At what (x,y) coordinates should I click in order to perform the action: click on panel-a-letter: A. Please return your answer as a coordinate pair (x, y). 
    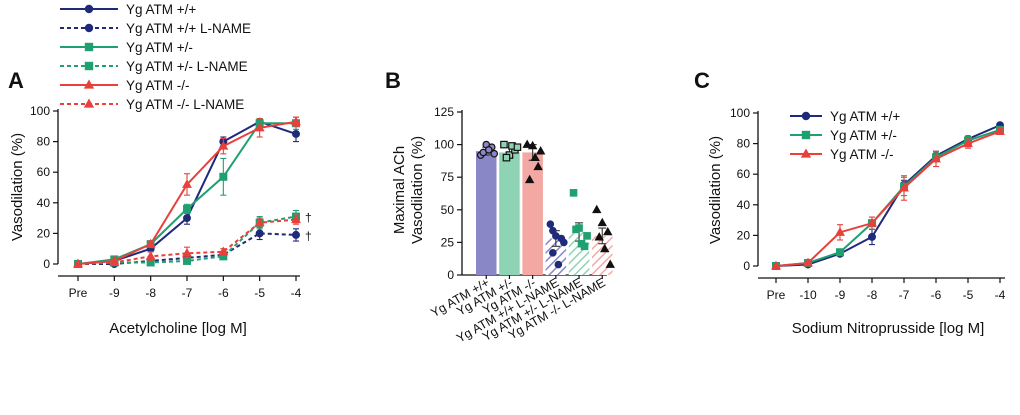
    Looking at the image, I should click on (16, 80).